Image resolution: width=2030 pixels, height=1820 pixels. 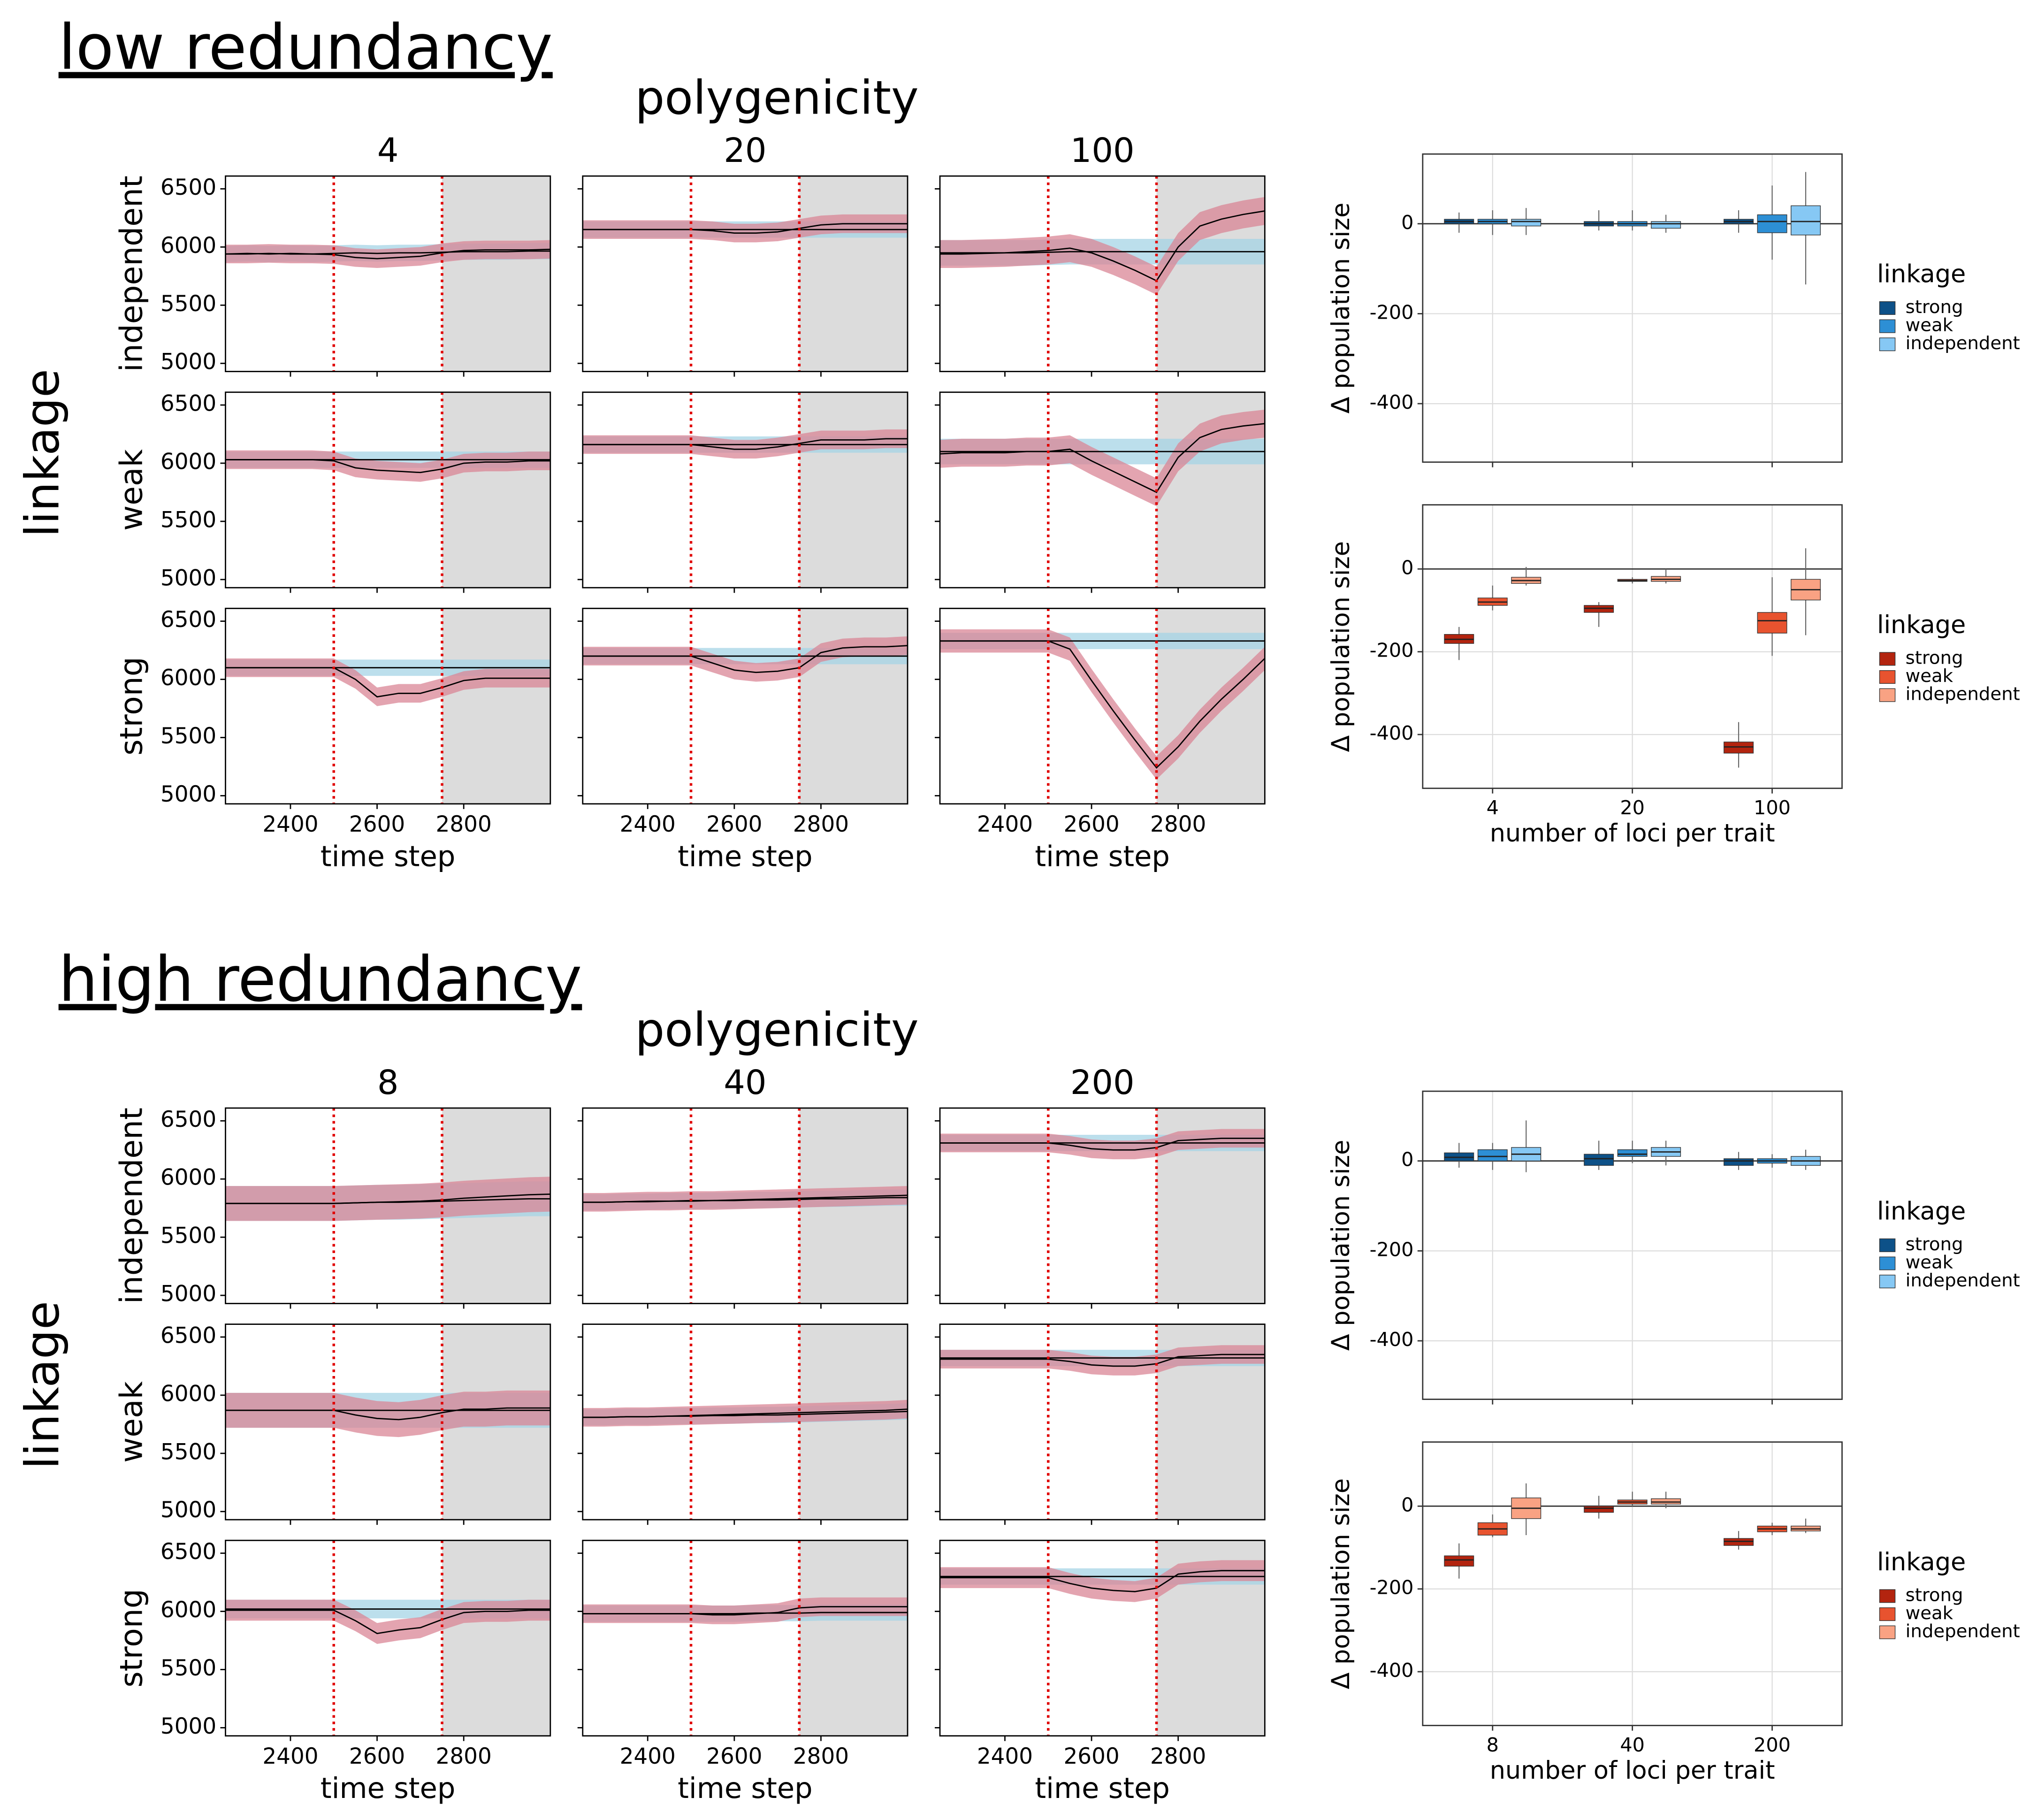 I want to click on x-tick-label: 200, so click(x=1772, y=1745).